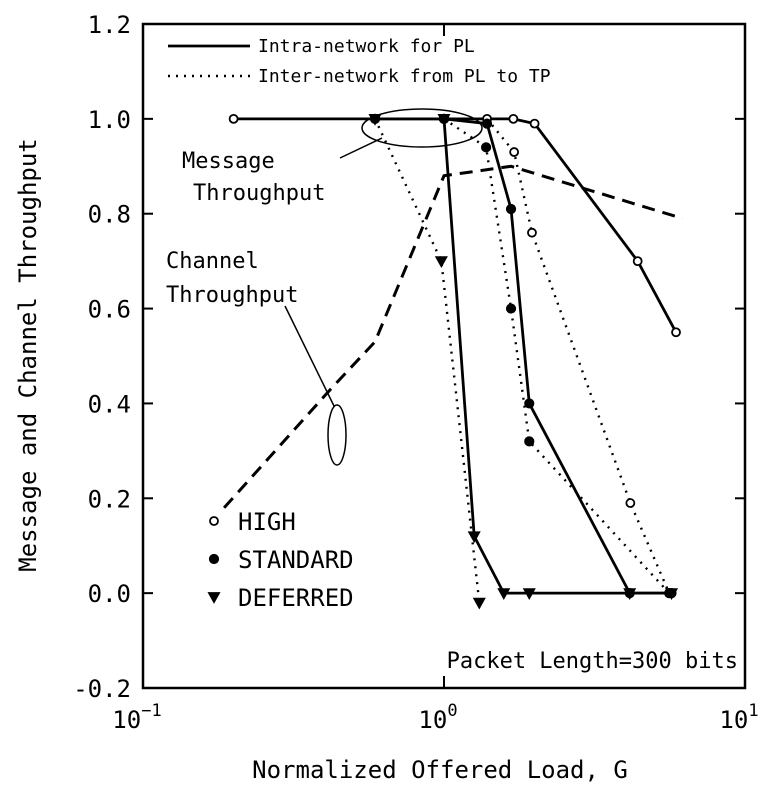  What do you see at coordinates (109, 215) in the screenshot?
I see `y-tick-label: 0.8` at bounding box center [109, 215].